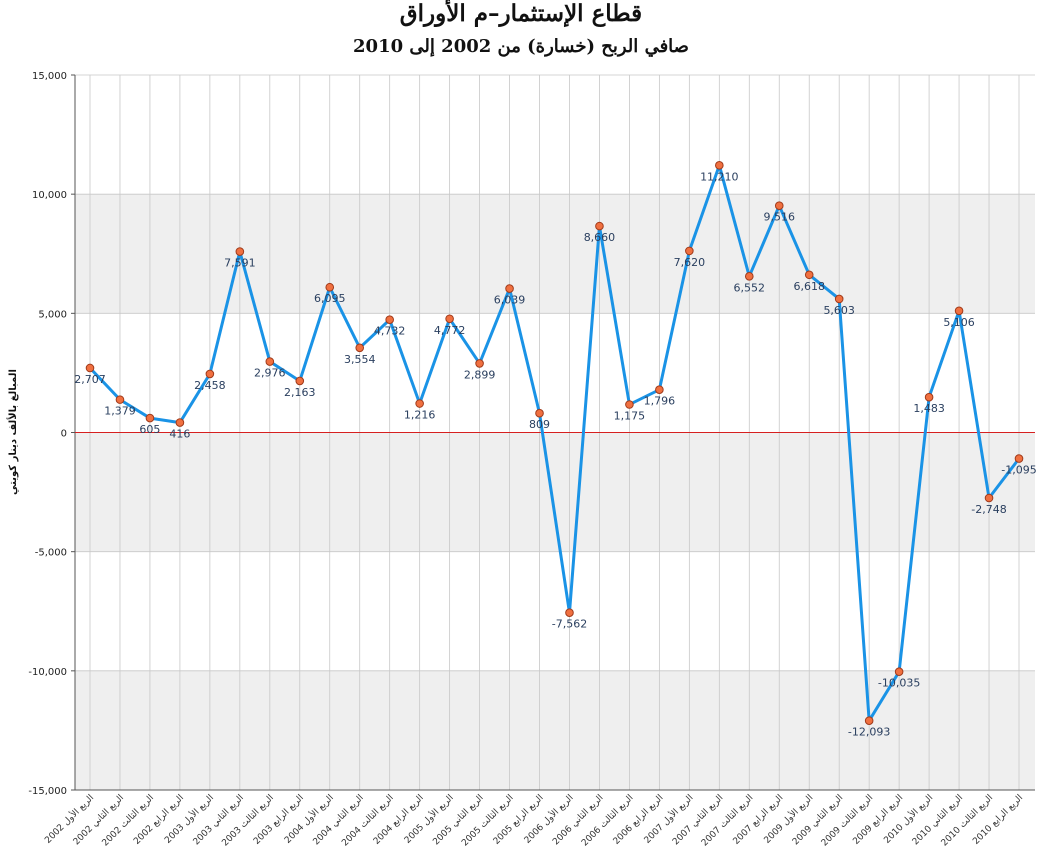  Describe the element at coordinates (569, 624) in the screenshot. I see `data-label: -7,562` at that location.